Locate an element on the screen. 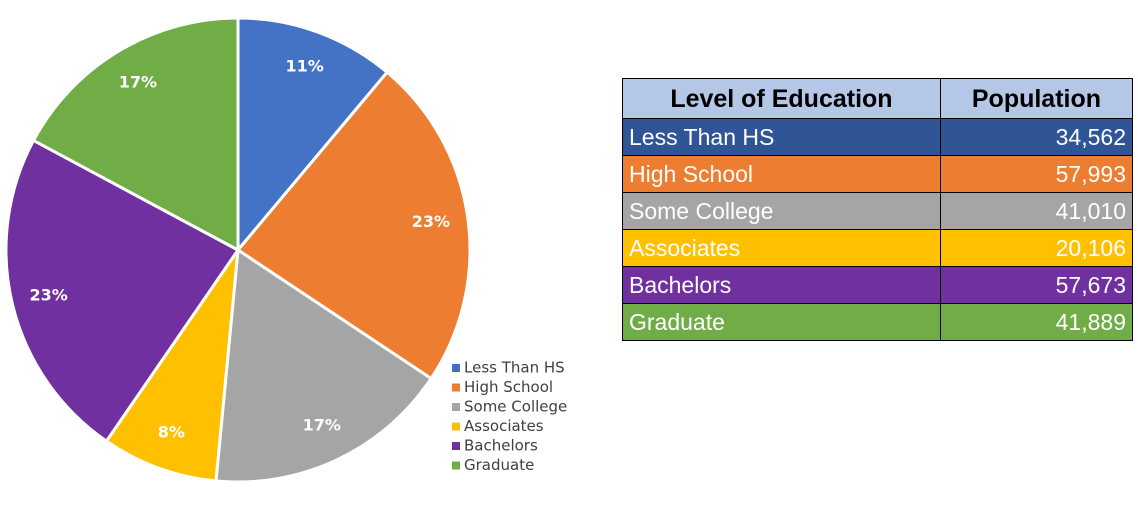  table-row: High School 57,993 is located at coordinates (878, 174).